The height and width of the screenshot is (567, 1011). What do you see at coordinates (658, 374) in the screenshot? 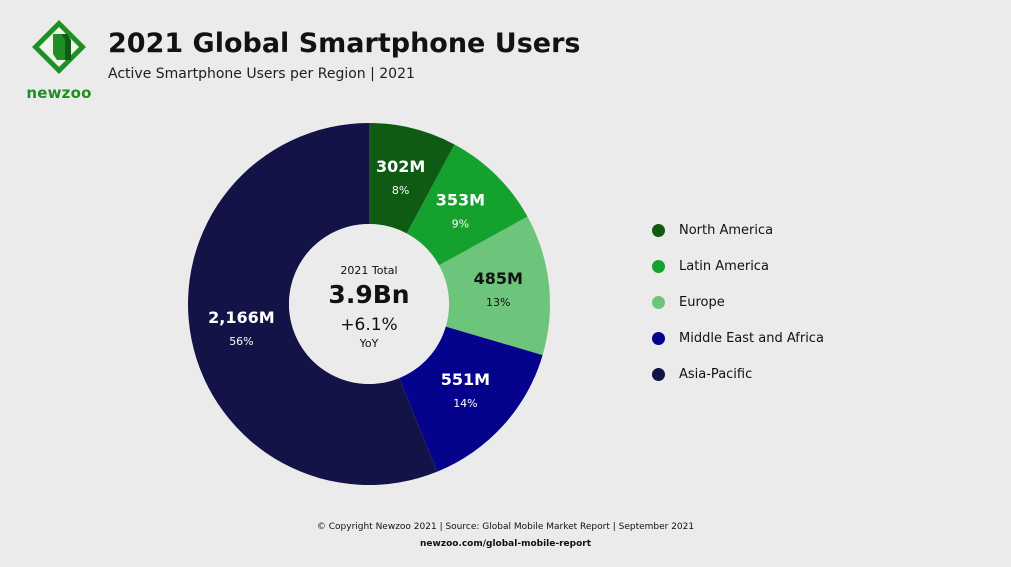
I see `legend-swatch-asia-pacific` at bounding box center [658, 374].